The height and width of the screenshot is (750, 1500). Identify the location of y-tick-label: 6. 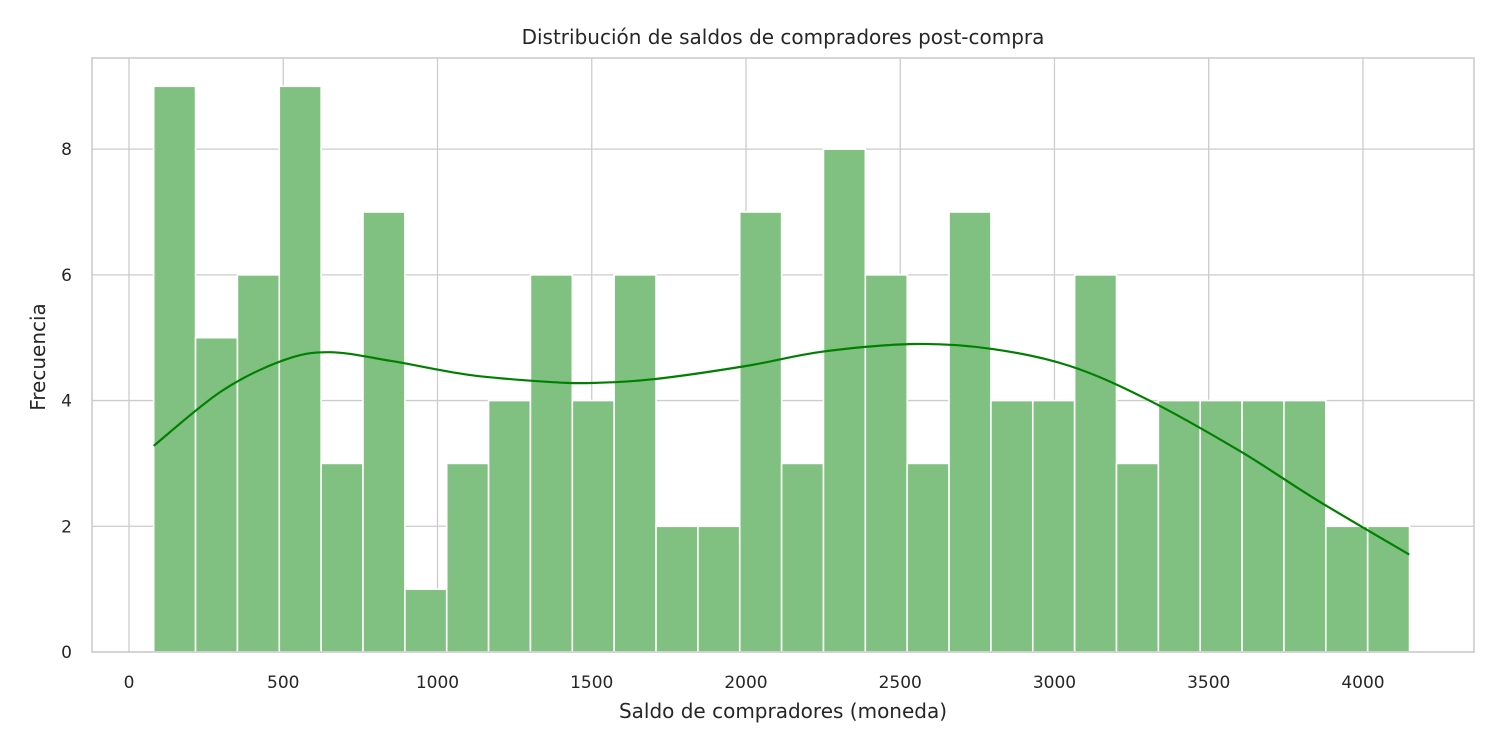
(66, 276).